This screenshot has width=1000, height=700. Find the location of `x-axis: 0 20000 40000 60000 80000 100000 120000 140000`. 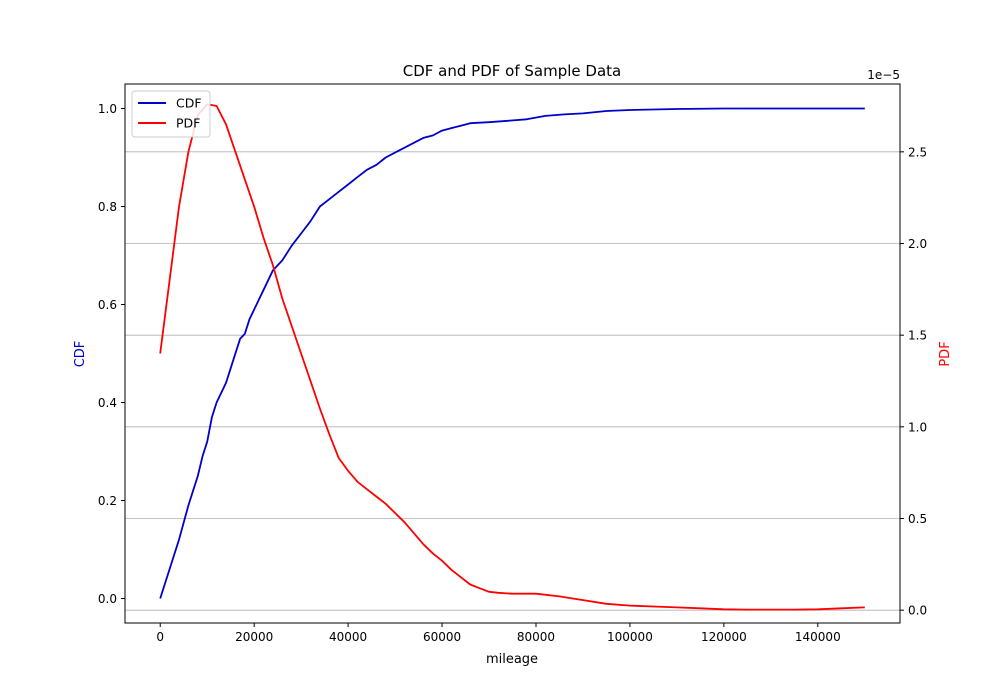

x-axis: 0 20000 40000 60000 80000 100000 120000 140000 is located at coordinates (498, 633).